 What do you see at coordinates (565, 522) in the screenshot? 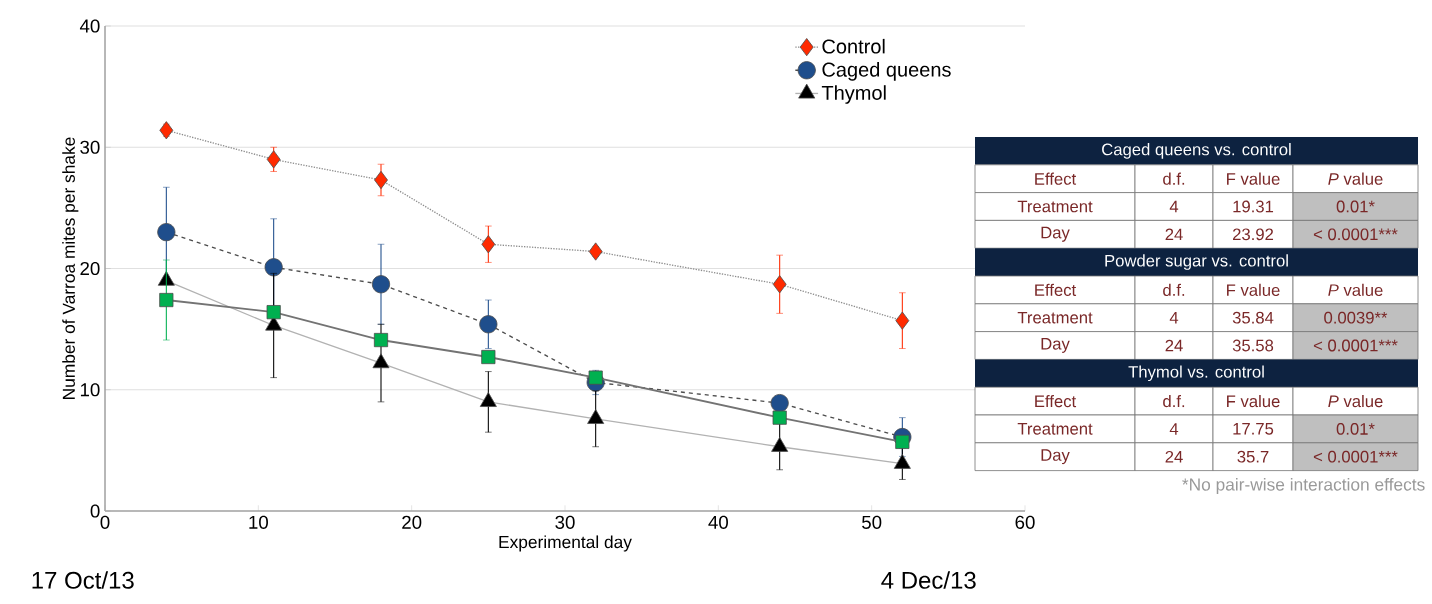
I see `x-tick-label: 30` at bounding box center [565, 522].